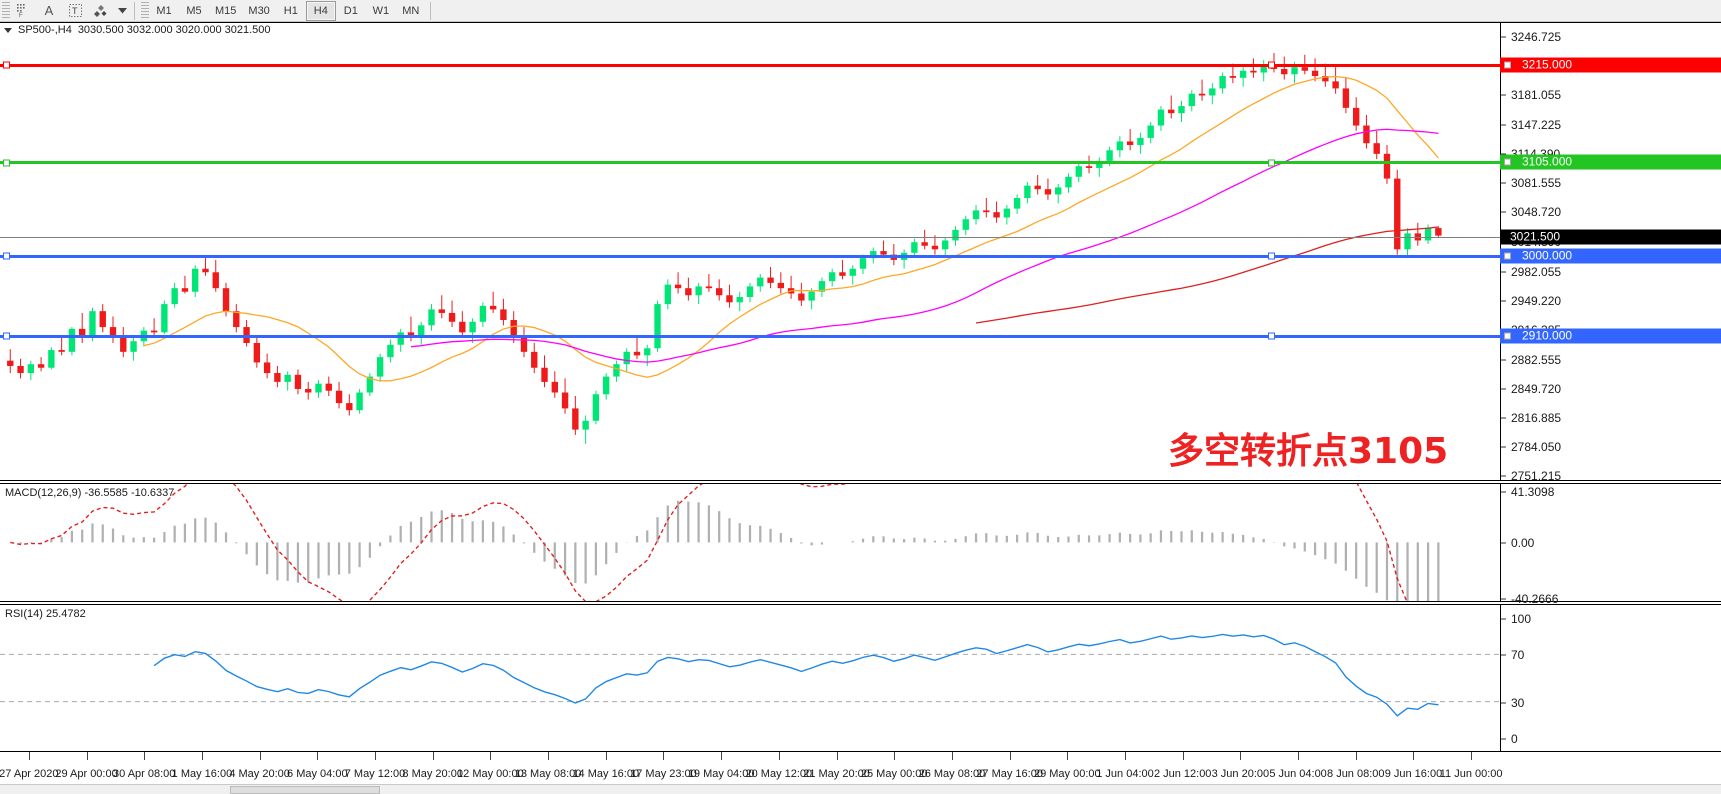 The width and height of the screenshot is (1721, 794). What do you see at coordinates (320, 10) in the screenshot?
I see `timeframe-h4: H4` at bounding box center [320, 10].